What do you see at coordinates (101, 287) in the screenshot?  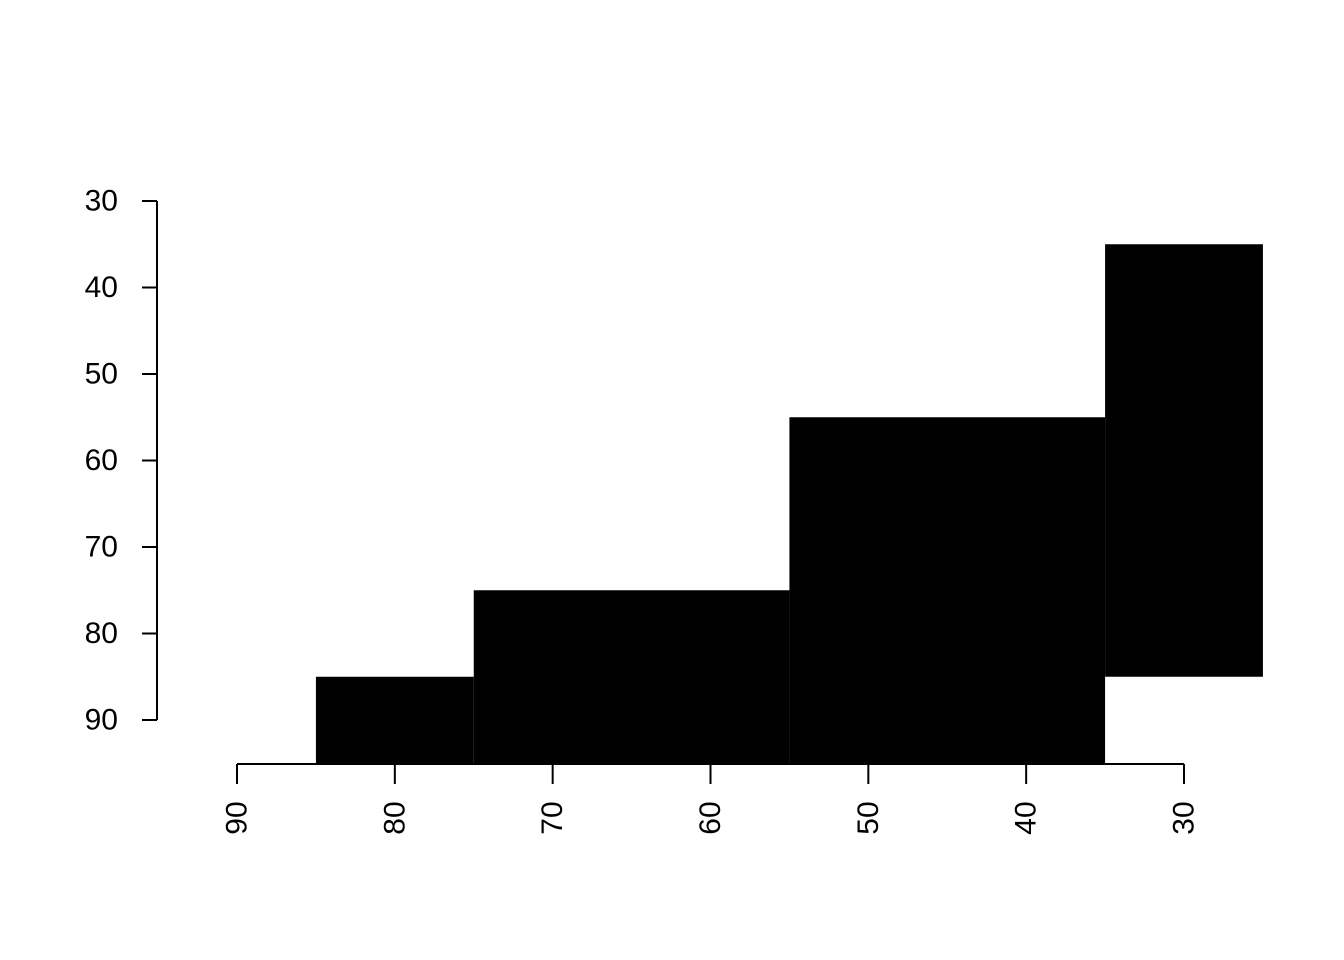 I see `y-tick-label-40: 40` at bounding box center [101, 287].